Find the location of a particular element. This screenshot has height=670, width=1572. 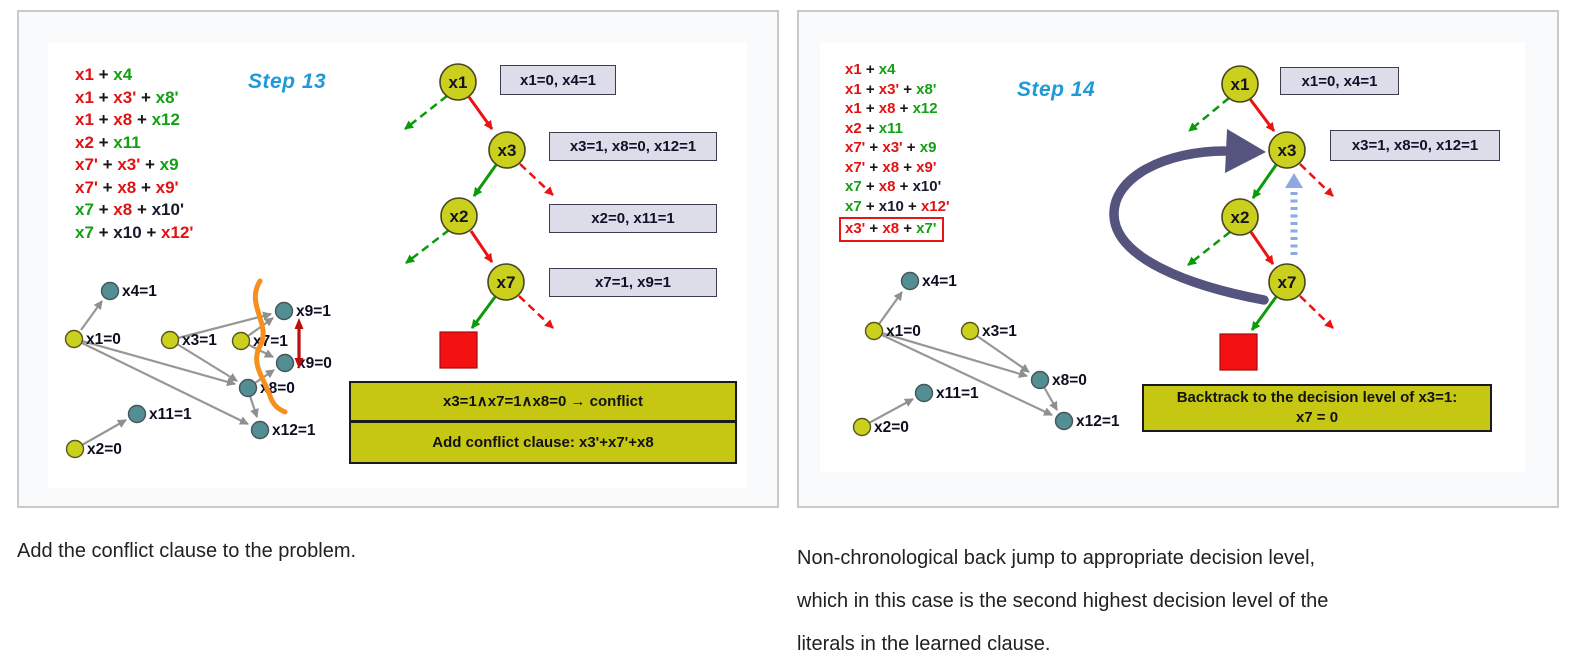

step-title: Step 14 is located at coordinates (1056, 89).